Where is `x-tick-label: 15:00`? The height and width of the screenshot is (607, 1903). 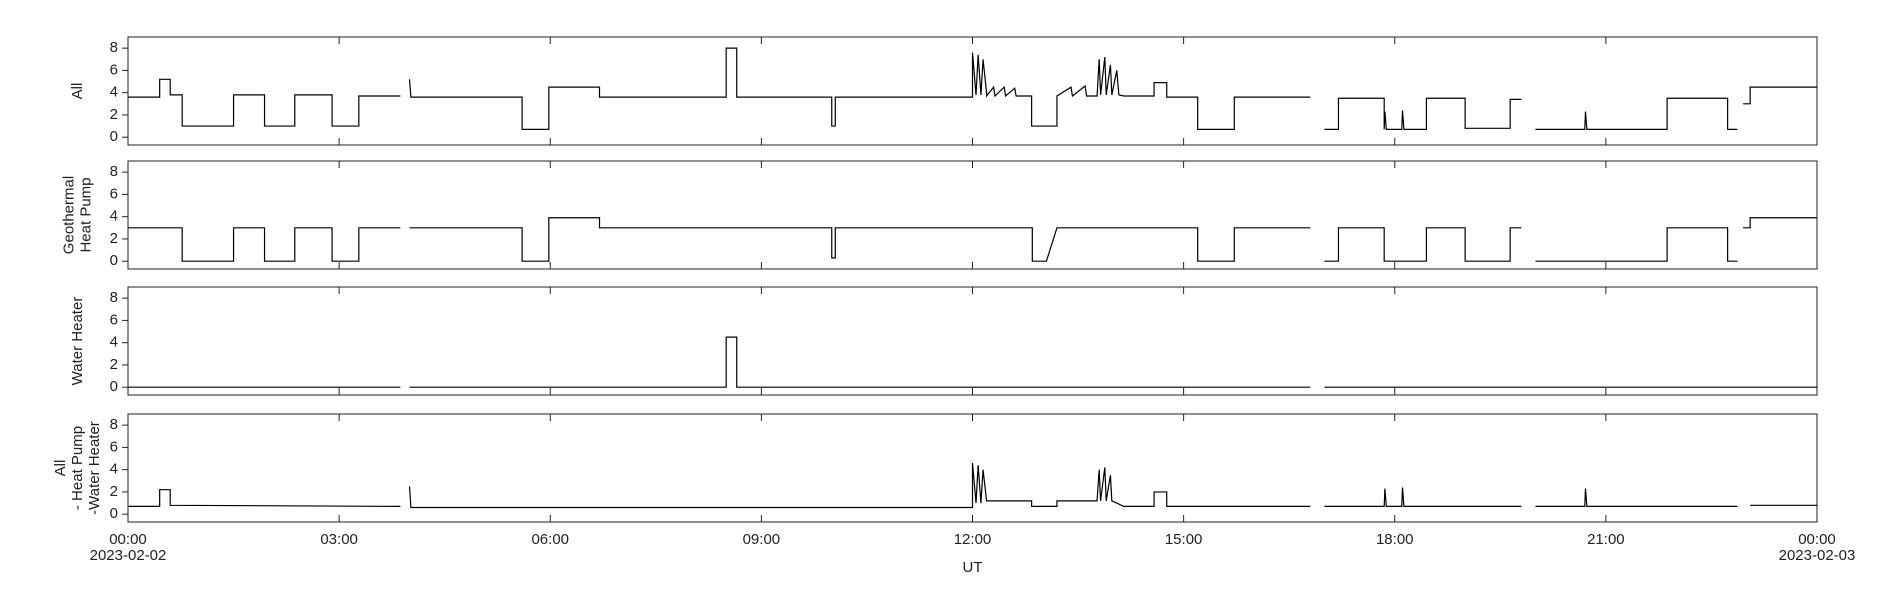 x-tick-label: 15:00 is located at coordinates (1184, 539).